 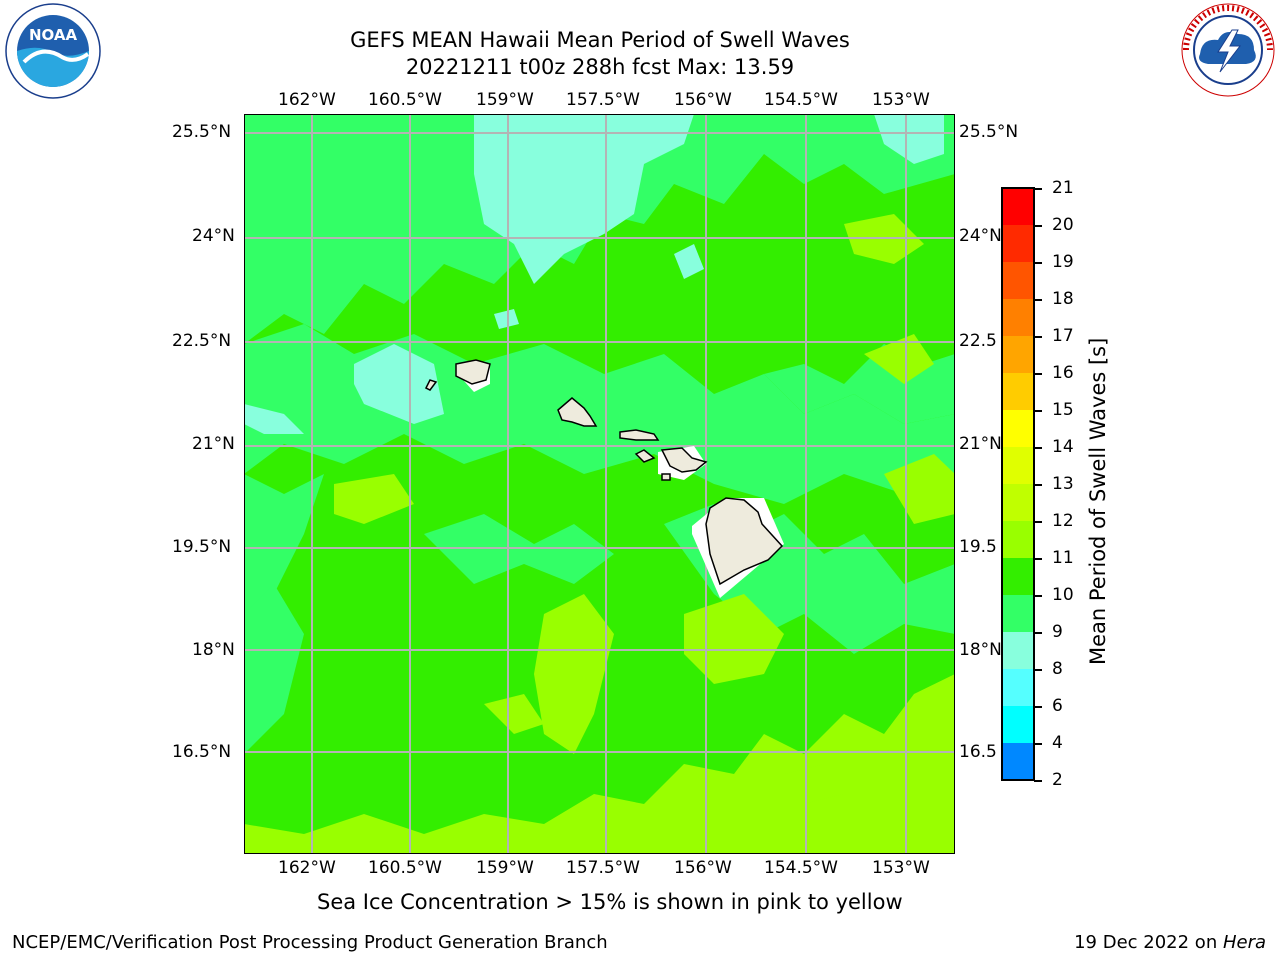 I want to click on colorbar-tick-label: 6, so click(x=1057, y=706).